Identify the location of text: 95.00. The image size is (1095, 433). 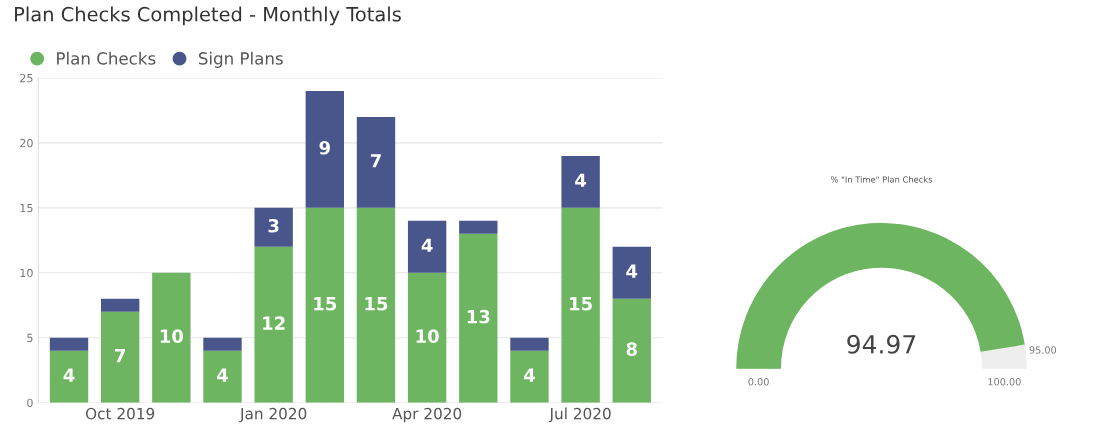
(1043, 350).